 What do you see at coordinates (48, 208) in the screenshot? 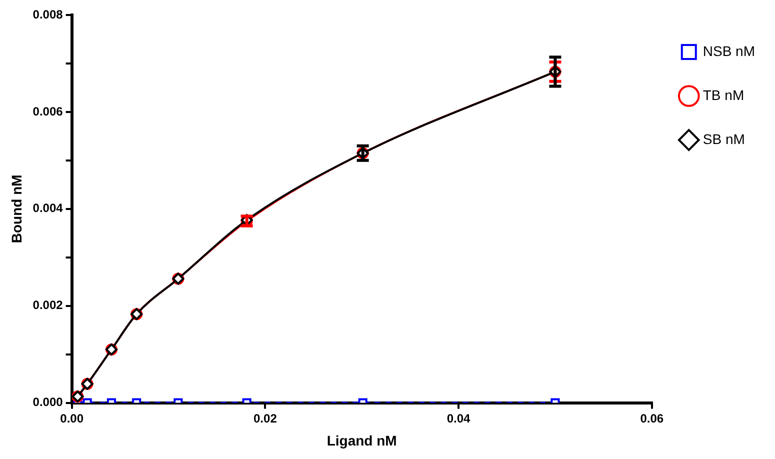
I see `y-tick-label: 0.004` at bounding box center [48, 208].